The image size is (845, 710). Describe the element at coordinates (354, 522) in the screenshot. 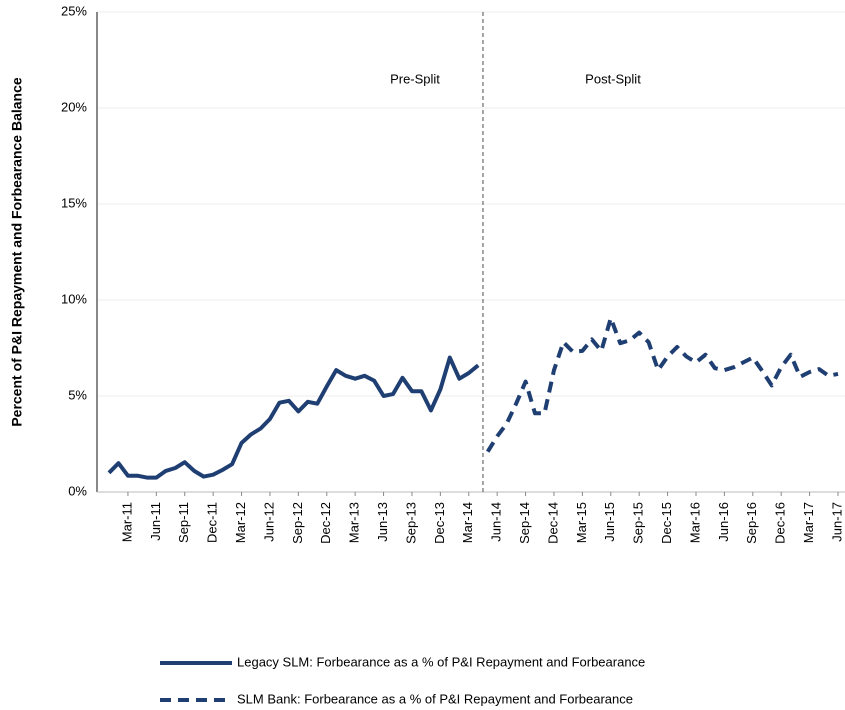

I see `x-tick-label: Mar-13` at that location.